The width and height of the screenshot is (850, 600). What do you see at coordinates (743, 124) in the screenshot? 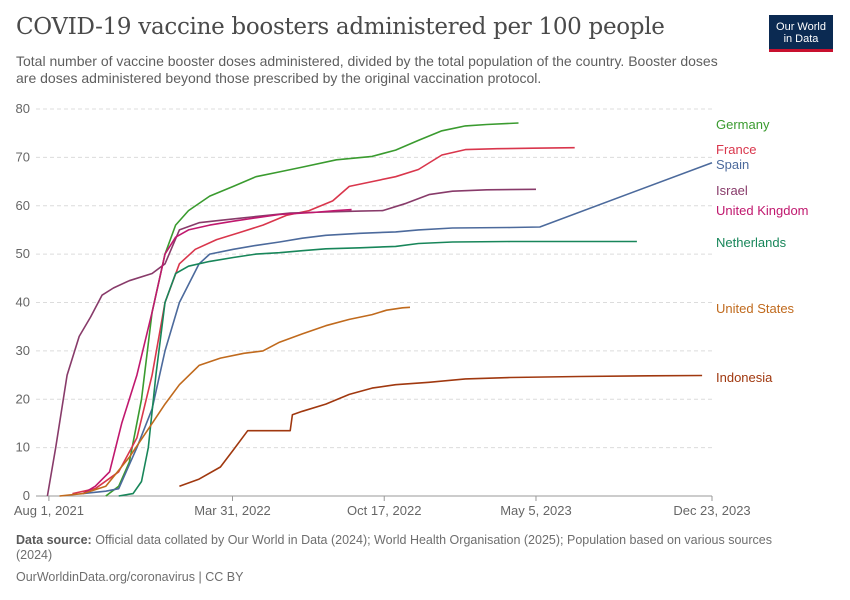
I see `legend-label: Germany` at bounding box center [743, 124].